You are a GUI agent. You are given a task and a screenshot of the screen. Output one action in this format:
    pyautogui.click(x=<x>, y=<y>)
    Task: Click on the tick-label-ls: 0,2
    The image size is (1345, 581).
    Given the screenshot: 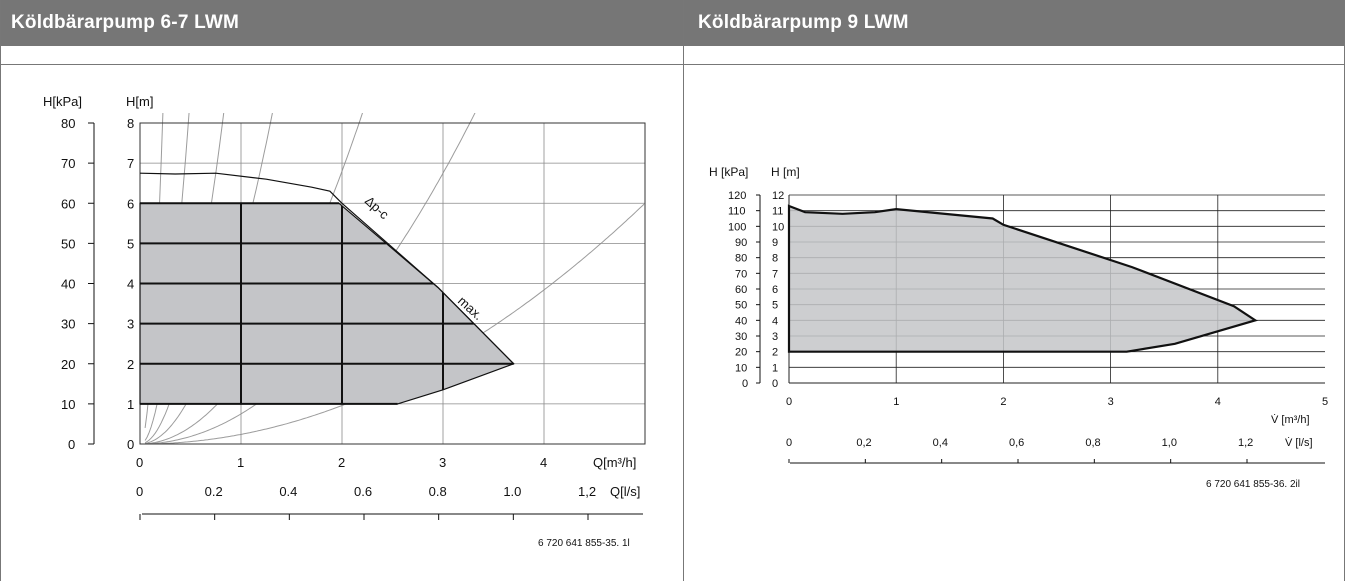 What is the action you would take?
    pyautogui.click(x=863, y=443)
    